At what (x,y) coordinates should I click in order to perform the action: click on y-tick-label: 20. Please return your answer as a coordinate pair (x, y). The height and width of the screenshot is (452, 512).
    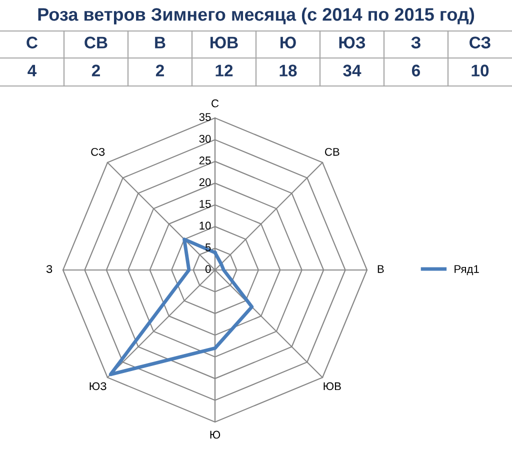
    Looking at the image, I should click on (205, 182).